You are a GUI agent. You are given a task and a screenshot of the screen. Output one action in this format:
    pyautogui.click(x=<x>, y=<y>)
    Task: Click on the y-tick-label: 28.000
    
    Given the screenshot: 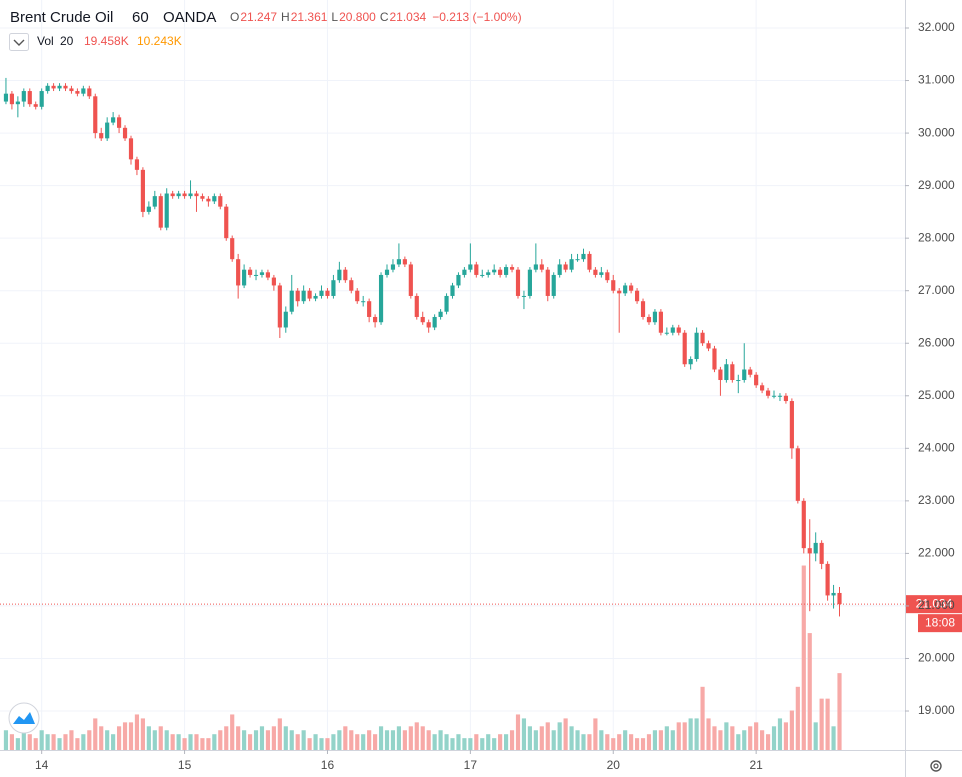 What is the action you would take?
    pyautogui.click(x=936, y=237)
    